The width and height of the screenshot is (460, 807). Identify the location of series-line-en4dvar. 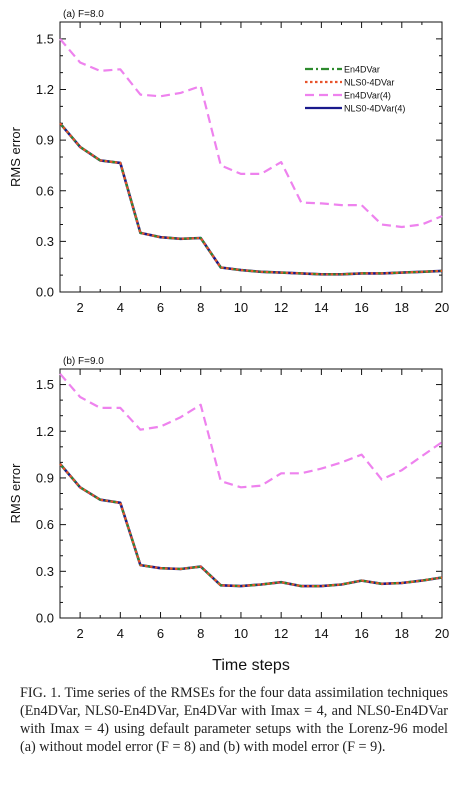
(251, 525).